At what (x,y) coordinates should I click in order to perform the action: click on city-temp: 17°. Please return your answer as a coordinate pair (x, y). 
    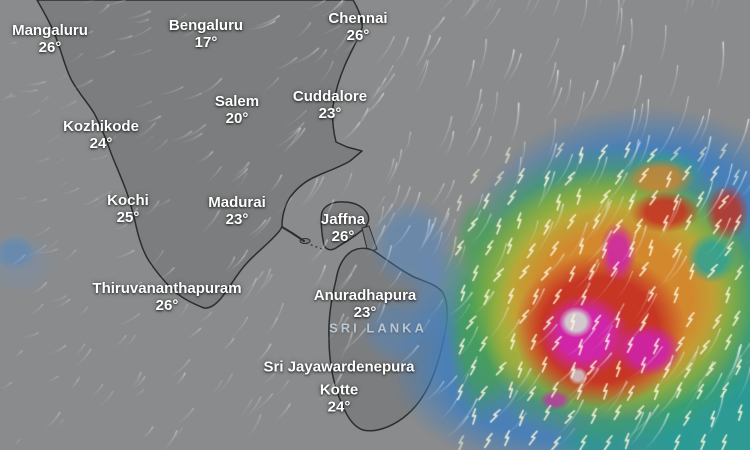
    Looking at the image, I should click on (206, 42).